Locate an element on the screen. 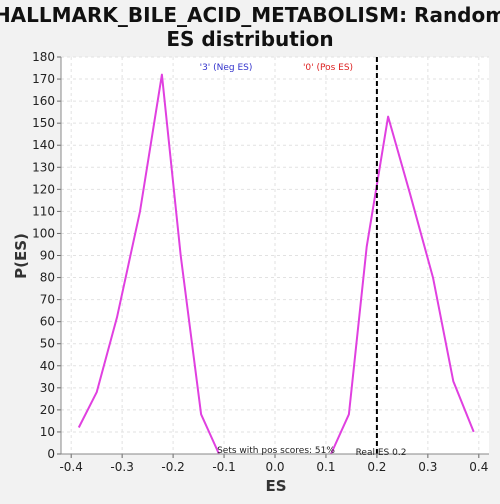  y-tick-label: 130 is located at coordinates (43, 167).